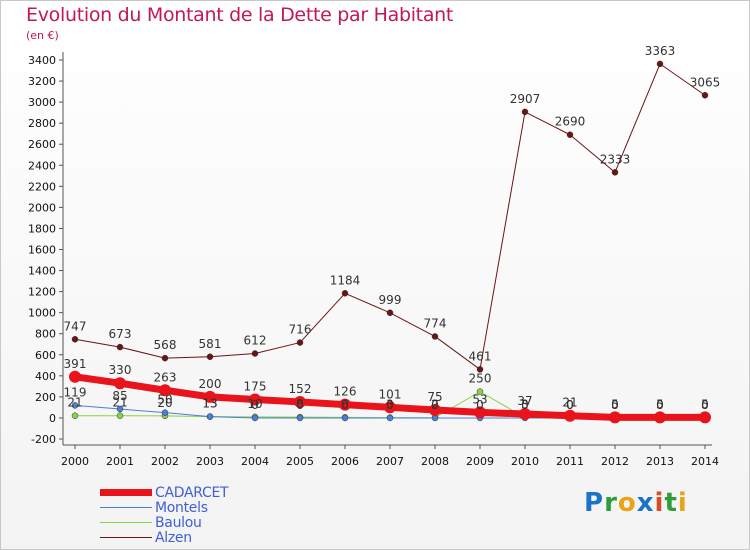 This screenshot has height=550, width=750. Describe the element at coordinates (615, 461) in the screenshot. I see `x-tick-label: 2012` at that location.